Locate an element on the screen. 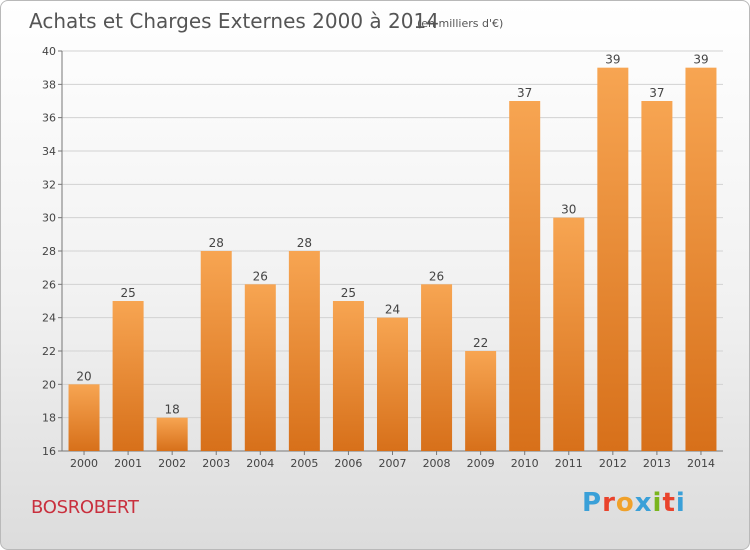  bar-2000 is located at coordinates (84, 417).